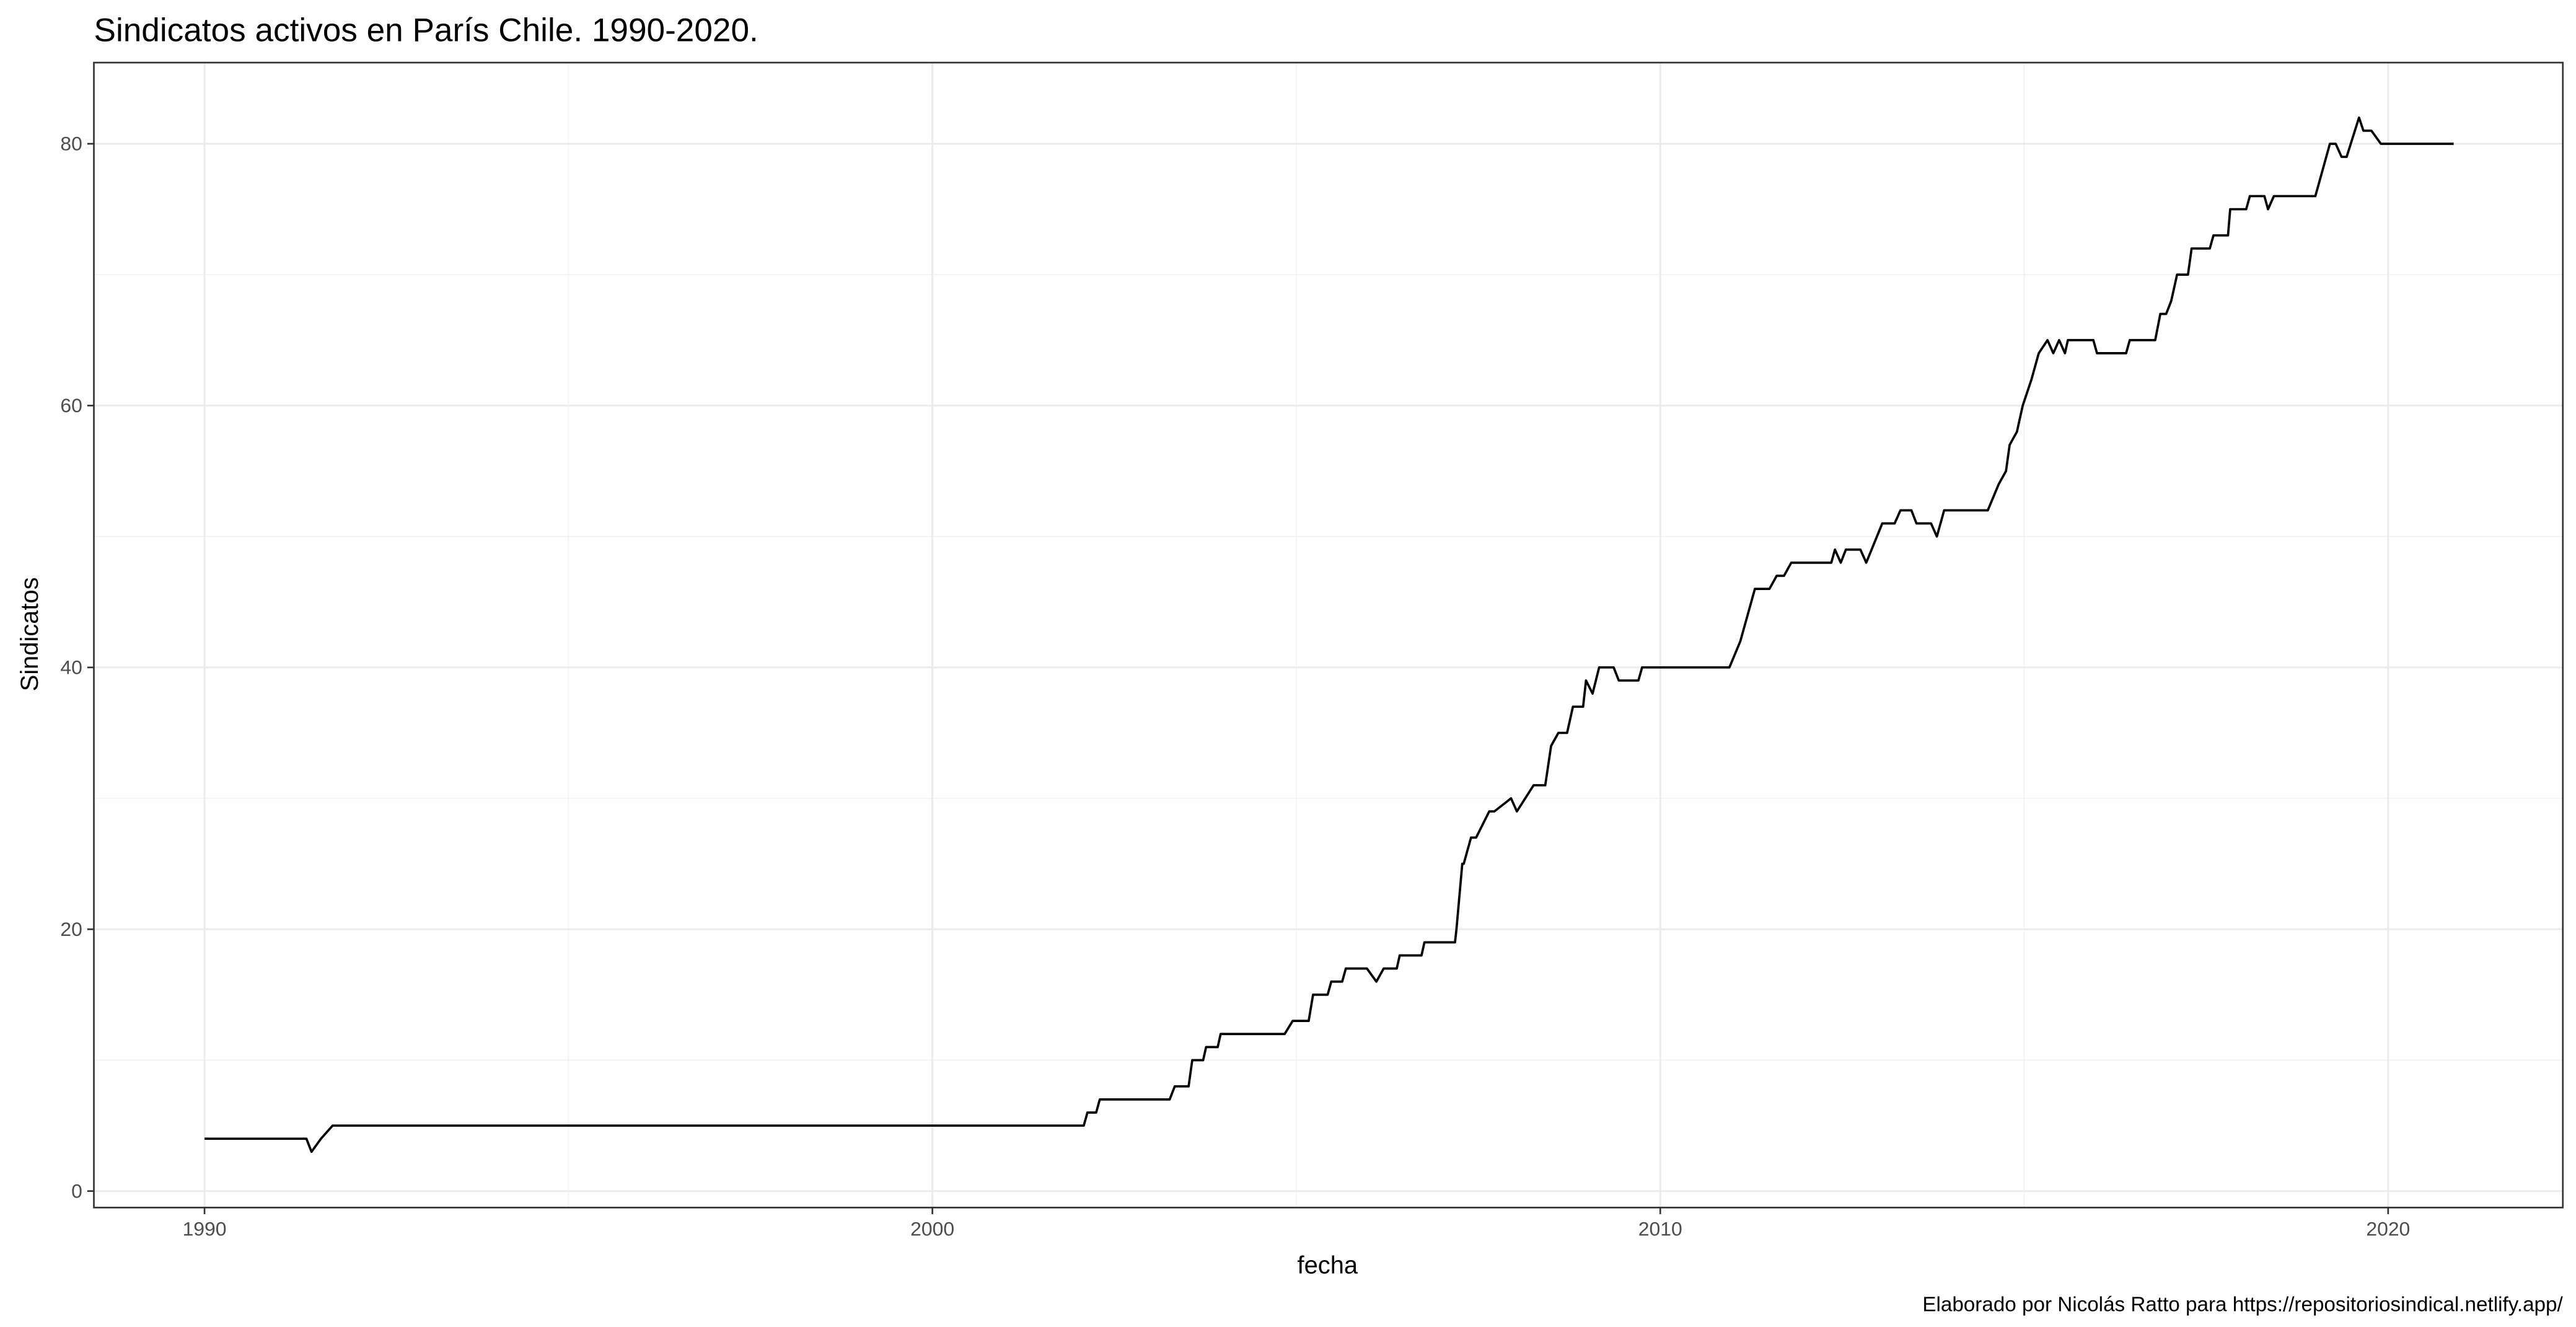  I want to click on y-tick-label: 80, so click(71, 144).